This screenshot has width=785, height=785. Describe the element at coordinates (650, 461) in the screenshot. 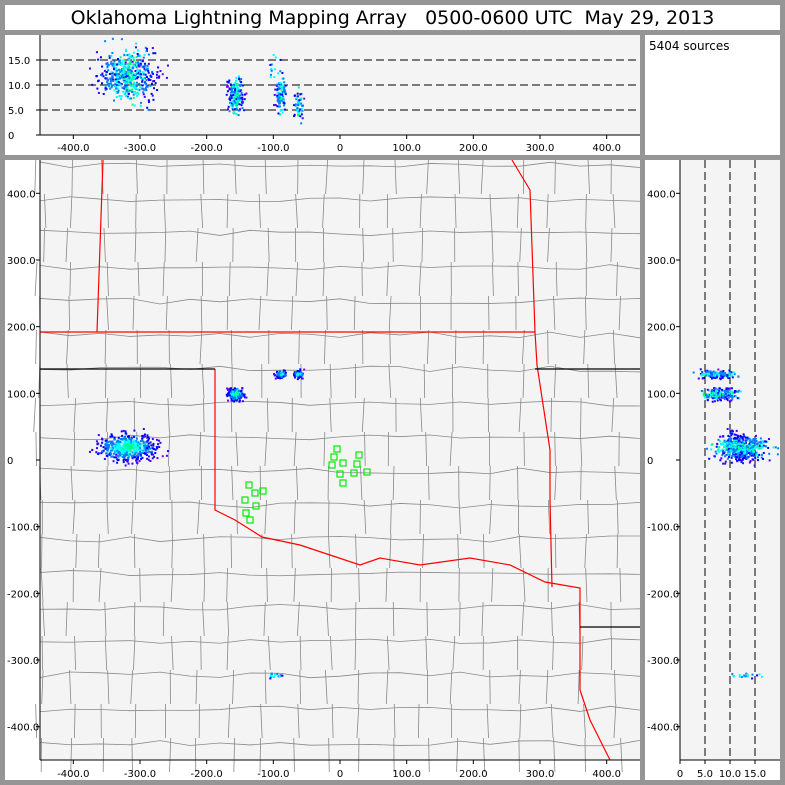

I see `right-y-tick-label: 0` at that location.